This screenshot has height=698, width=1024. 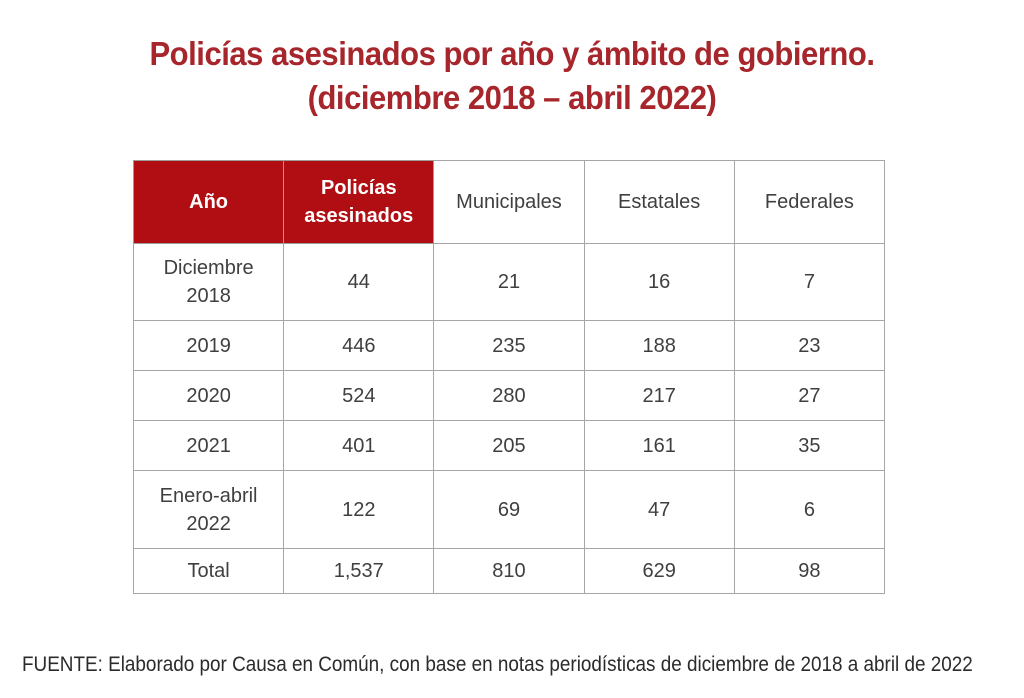 What do you see at coordinates (809, 282) in the screenshot?
I see `value-cell: 7` at bounding box center [809, 282].